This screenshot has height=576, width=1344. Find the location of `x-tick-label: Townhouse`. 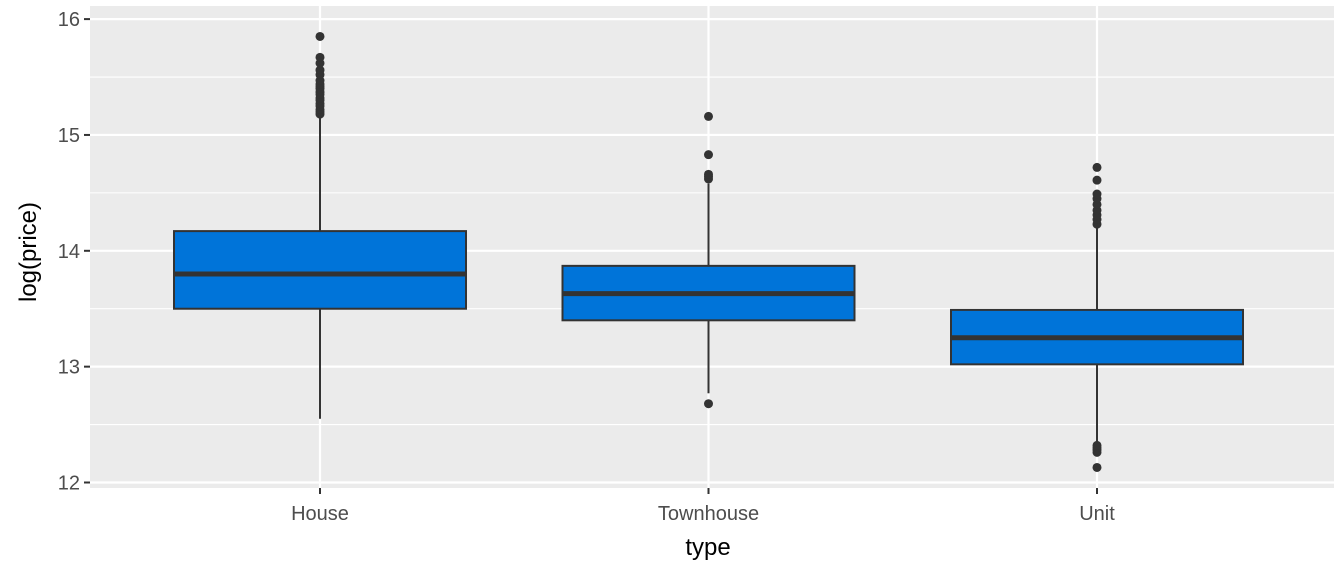

x-tick-label: Townhouse is located at coordinates (708, 514).